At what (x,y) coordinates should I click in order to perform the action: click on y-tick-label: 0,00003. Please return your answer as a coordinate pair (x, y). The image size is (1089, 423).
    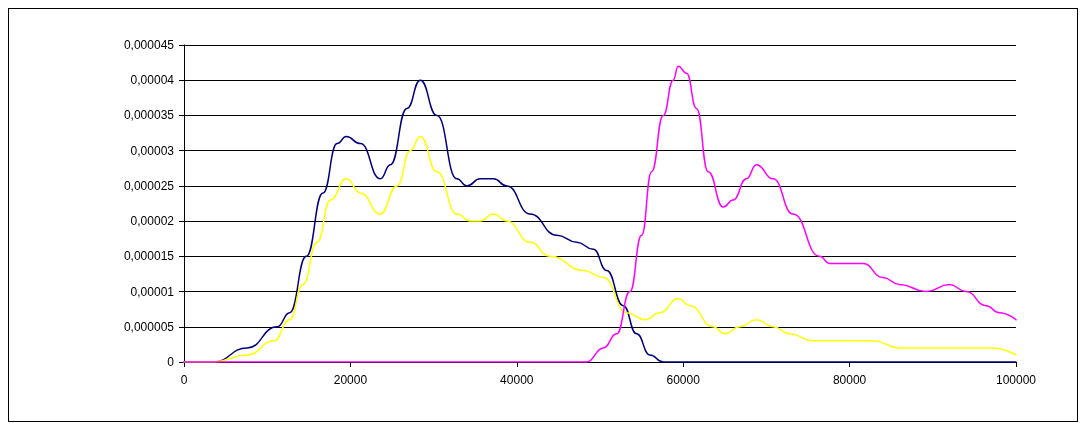
    Looking at the image, I should click on (152, 150).